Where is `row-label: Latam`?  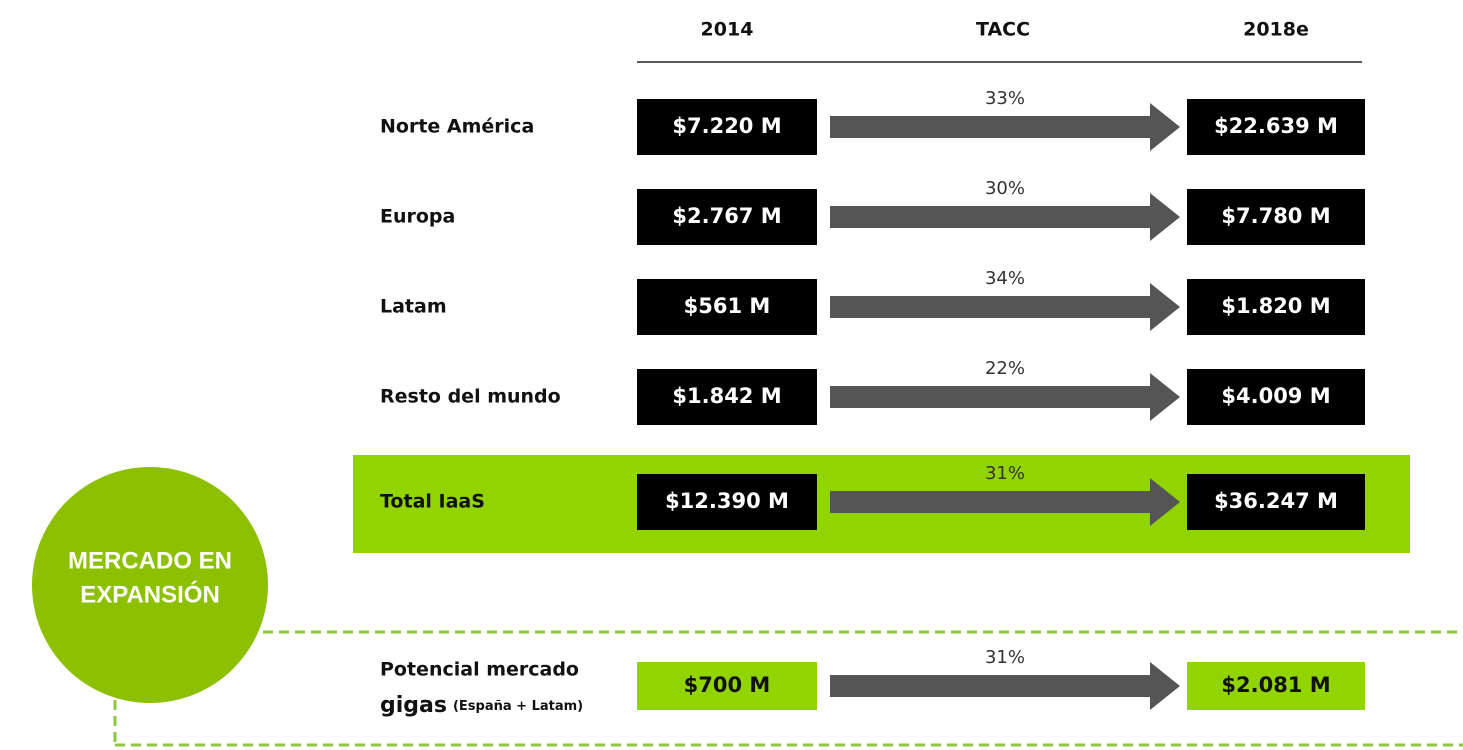
row-label: Latam is located at coordinates (413, 307).